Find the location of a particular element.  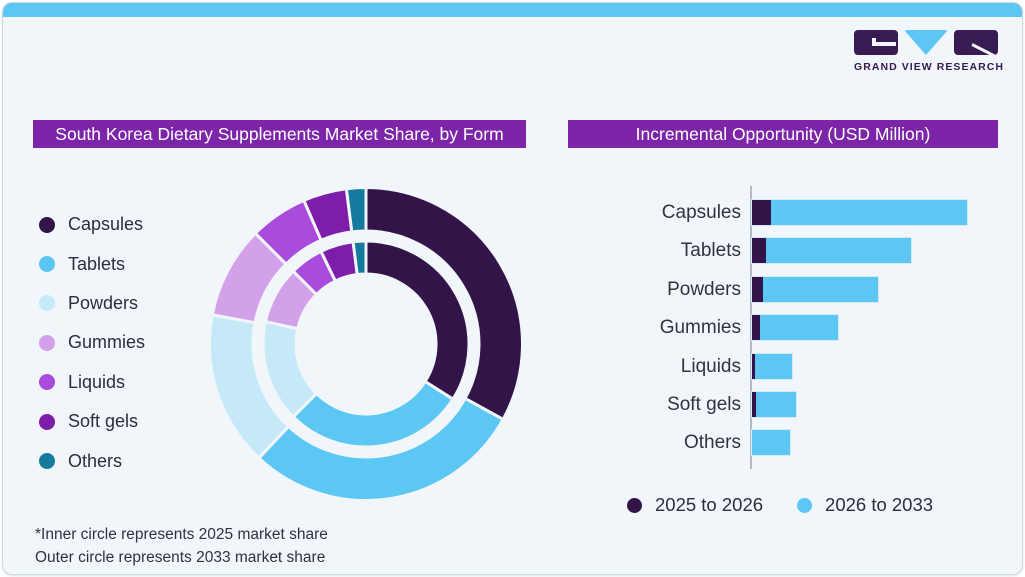

bar-segment-2026-to-2033-capsules is located at coordinates (869, 212).